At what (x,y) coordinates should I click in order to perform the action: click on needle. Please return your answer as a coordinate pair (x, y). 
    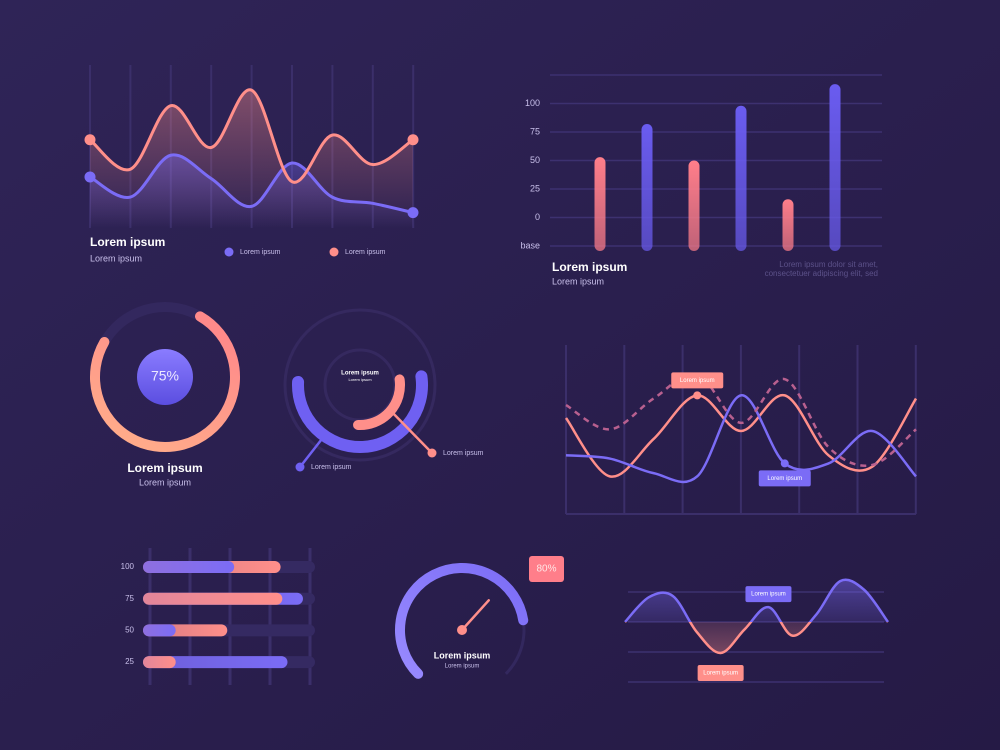
    Looking at the image, I should click on (475, 615).